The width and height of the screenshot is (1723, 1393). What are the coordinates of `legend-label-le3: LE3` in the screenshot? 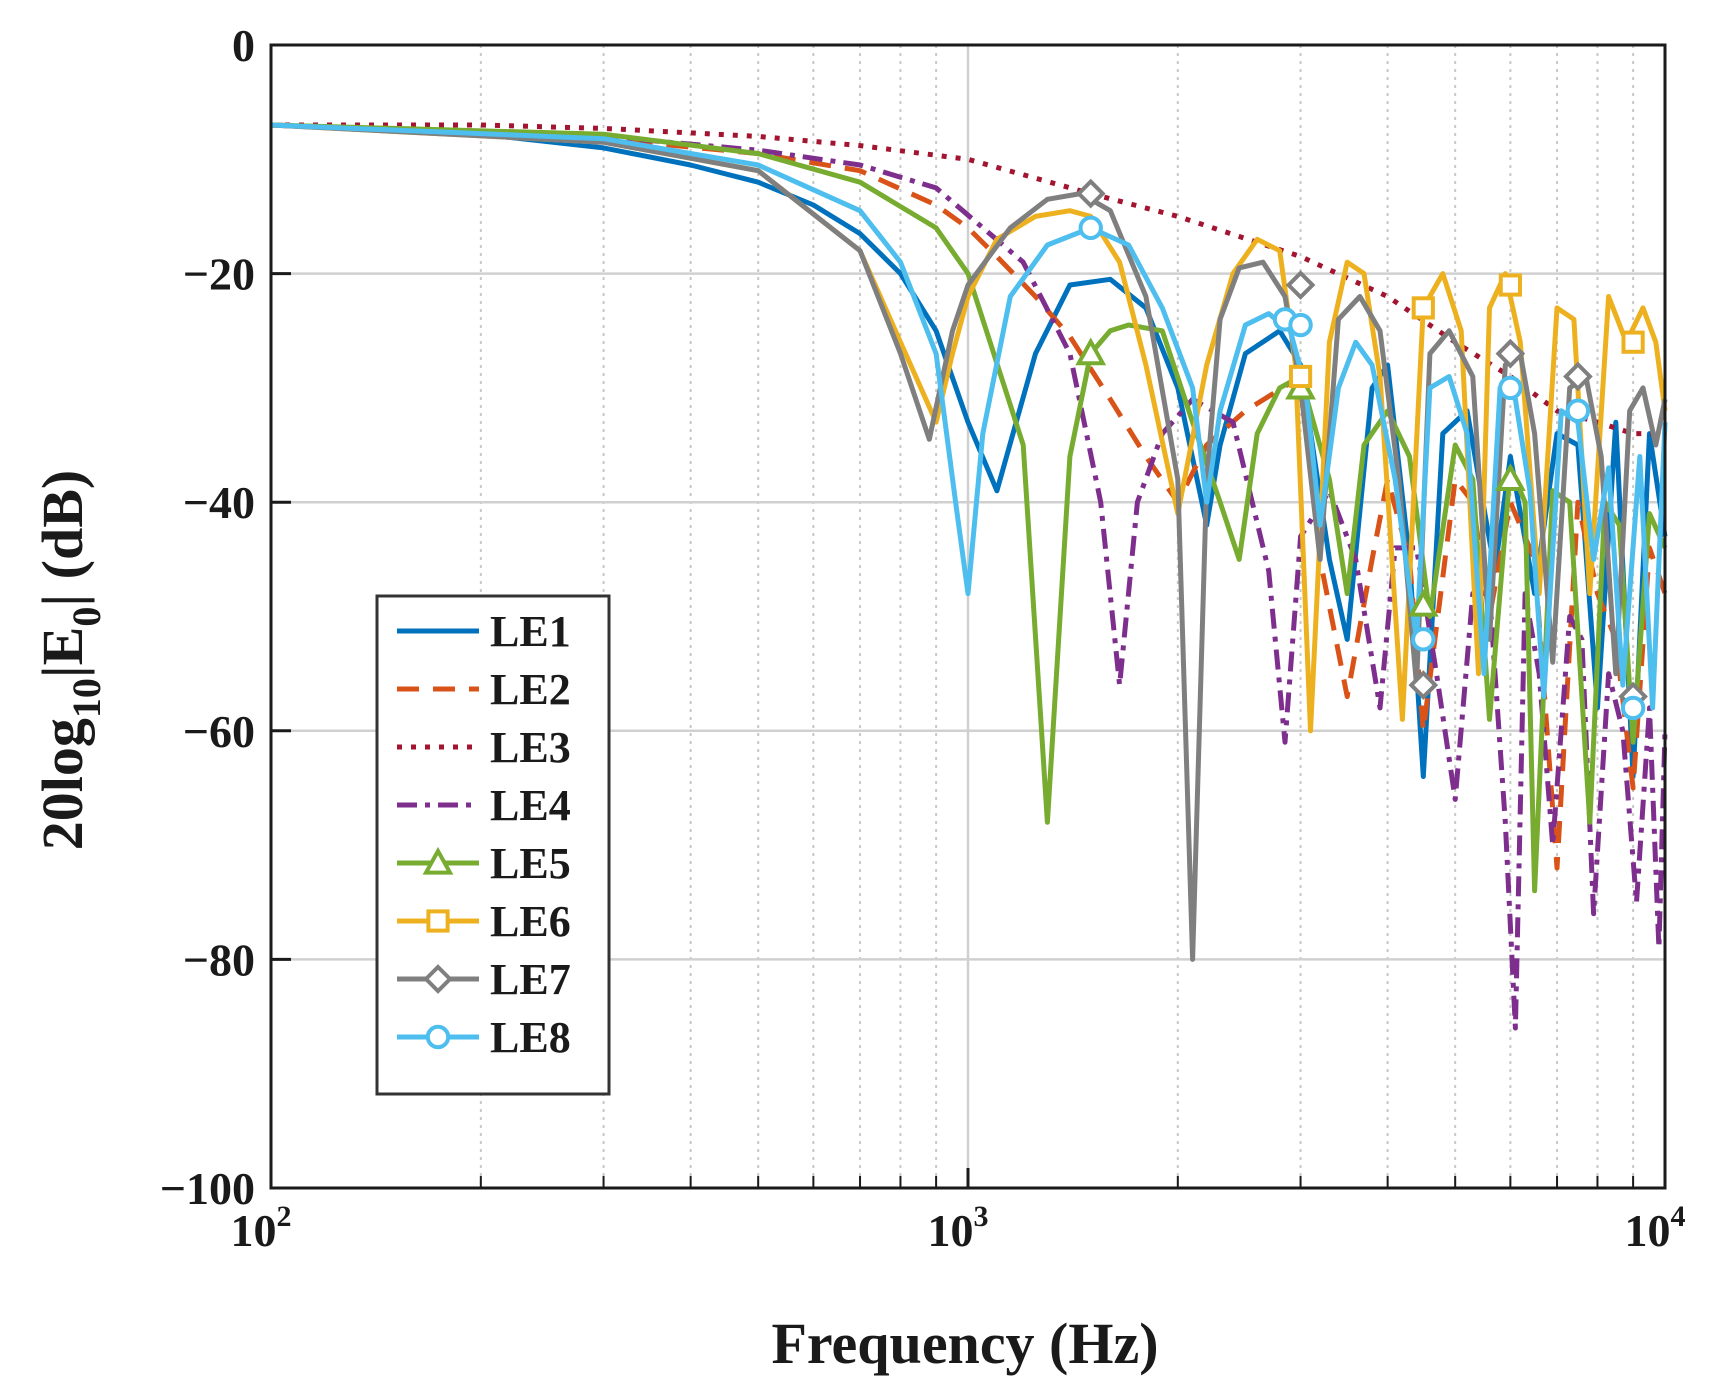 It's located at (530, 747).